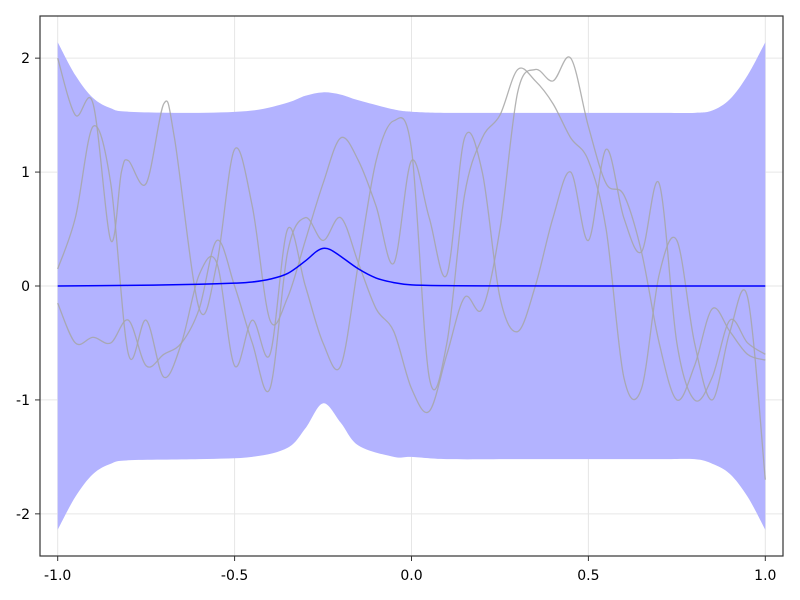  What do you see at coordinates (23, 515) in the screenshot?
I see `y-tick-label-0: -2` at bounding box center [23, 515].